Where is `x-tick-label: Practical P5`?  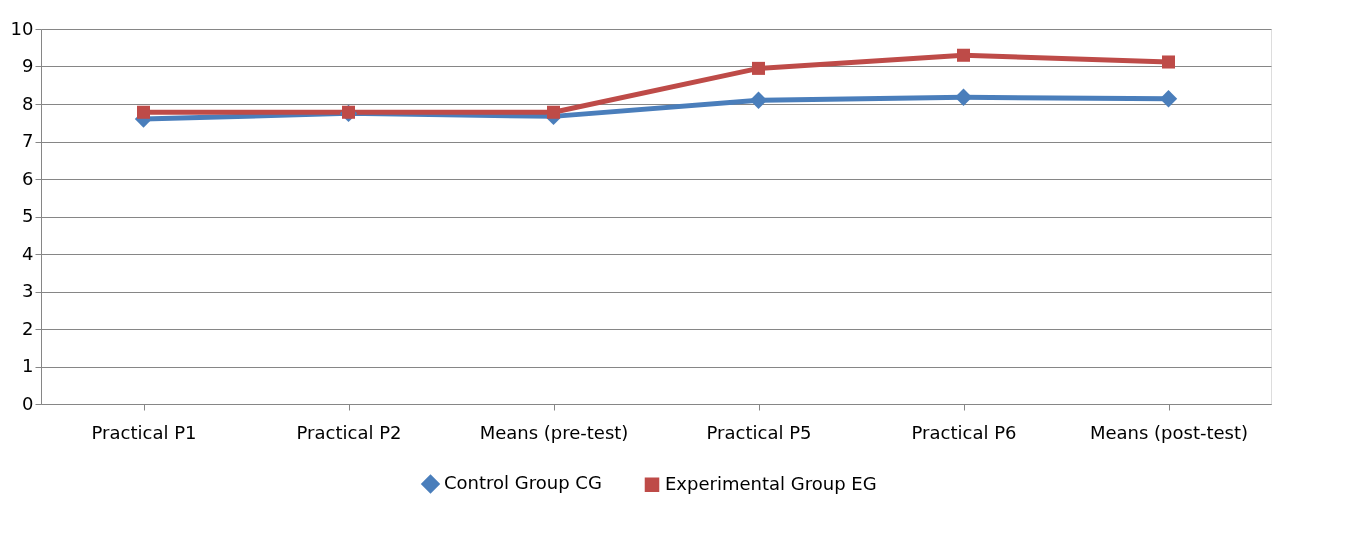
x-tick-label: Practical P5 is located at coordinates (759, 432).